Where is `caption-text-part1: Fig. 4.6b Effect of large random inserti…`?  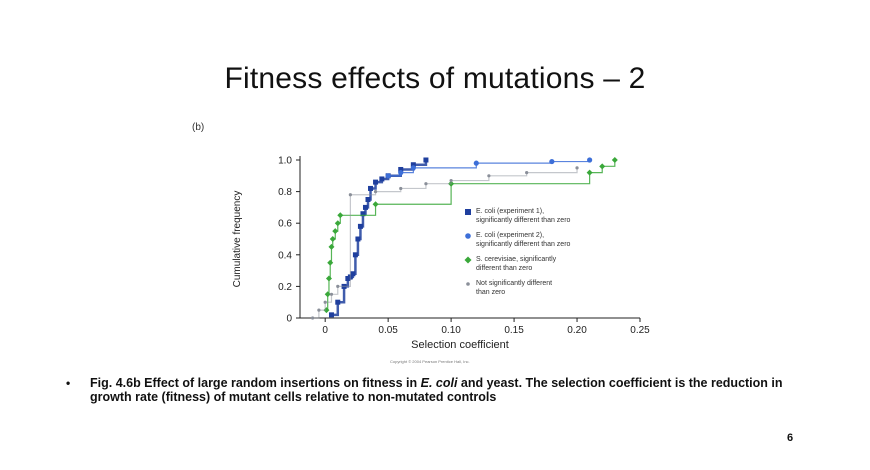
caption-text-part1: Fig. 4.6b Effect of large random inserti… is located at coordinates (255, 383).